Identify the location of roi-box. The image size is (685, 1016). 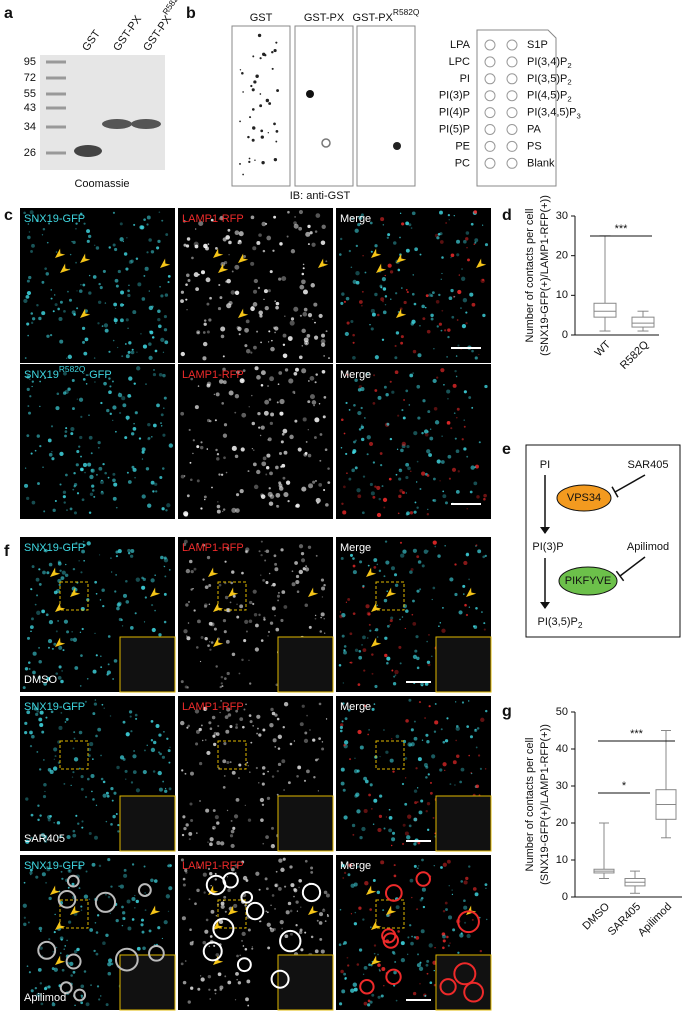
(232, 755).